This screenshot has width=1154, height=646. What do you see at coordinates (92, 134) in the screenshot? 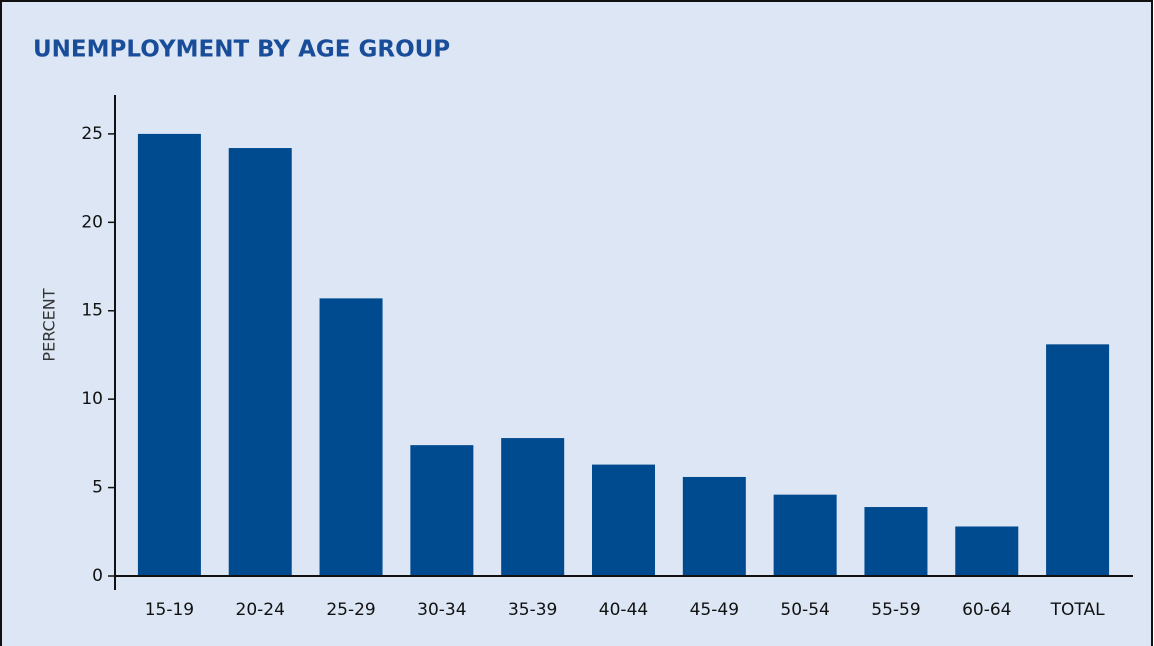
I see `y-tick-label: 25` at bounding box center [92, 134].